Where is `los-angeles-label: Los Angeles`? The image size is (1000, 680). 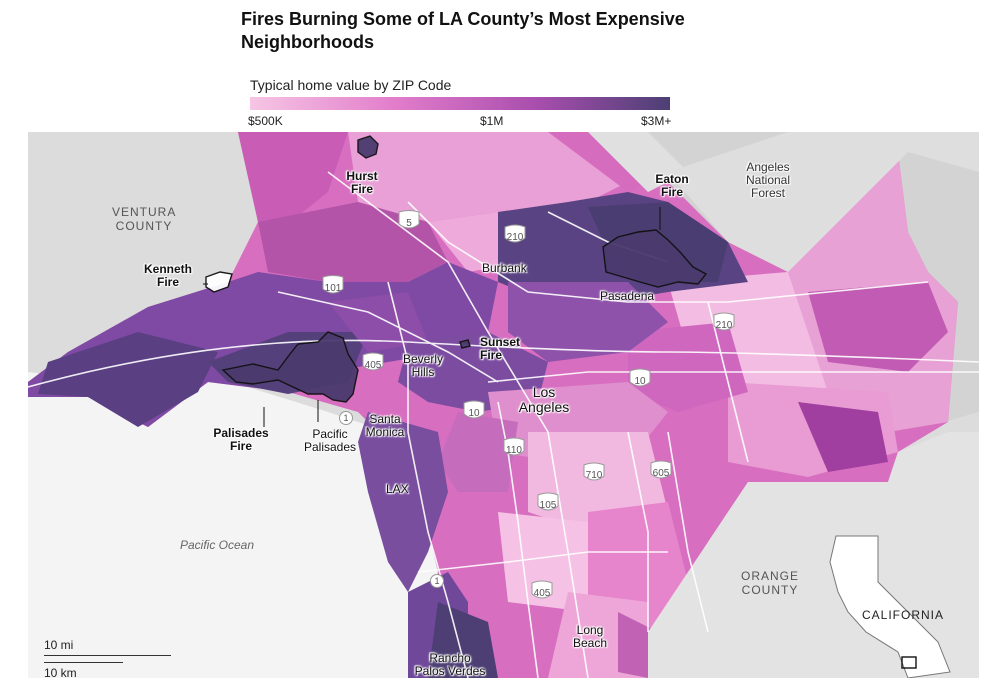 los-angeles-label: Los Angeles is located at coordinates (544, 399).